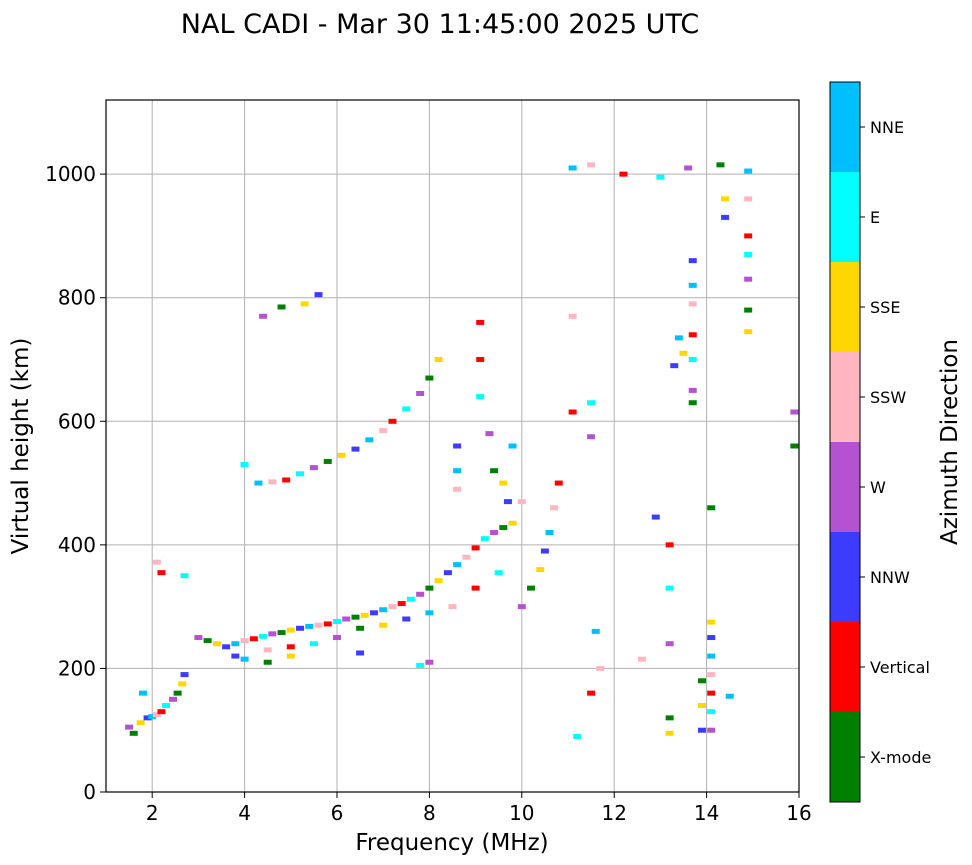 The height and width of the screenshot is (865, 972). What do you see at coordinates (880, 442) in the screenshot?
I see `colorbar: X-mode Vertical NNW W SSW SSE E NNE` at bounding box center [880, 442].